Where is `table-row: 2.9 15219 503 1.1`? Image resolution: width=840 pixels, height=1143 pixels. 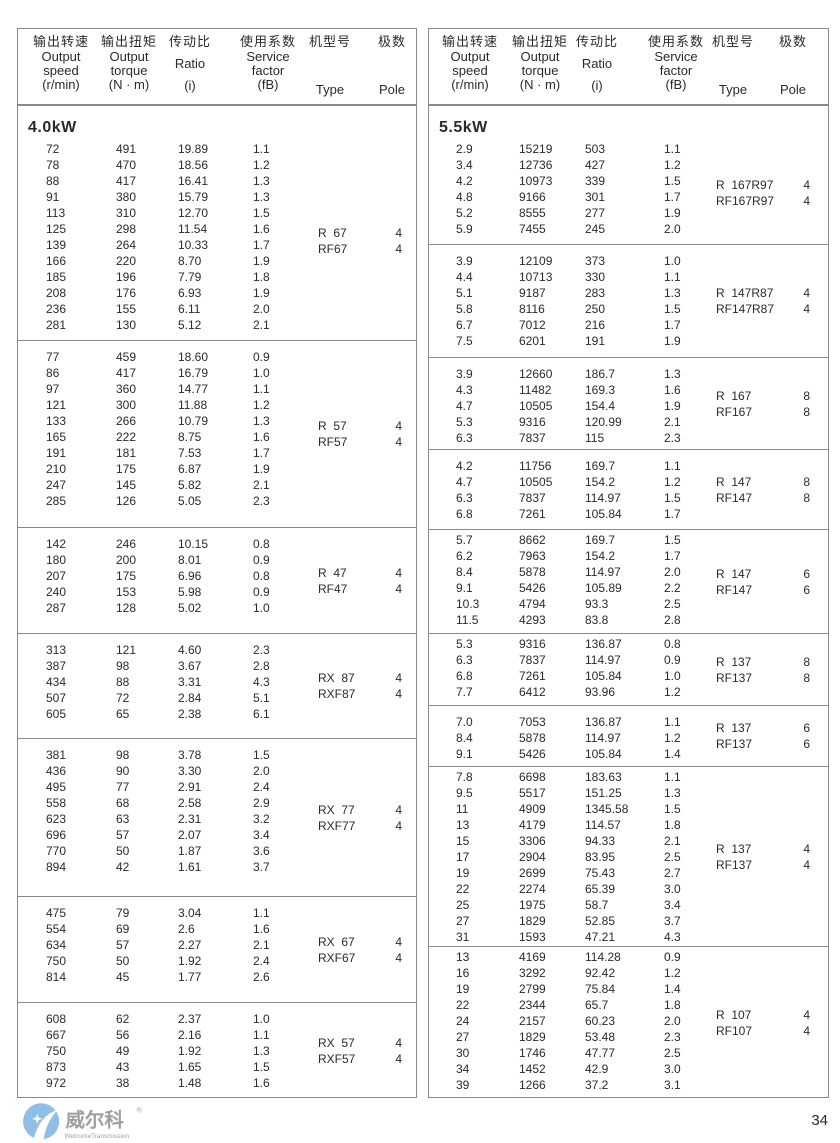 table-row: 2.9 15219 503 1.1 is located at coordinates (628, 149).